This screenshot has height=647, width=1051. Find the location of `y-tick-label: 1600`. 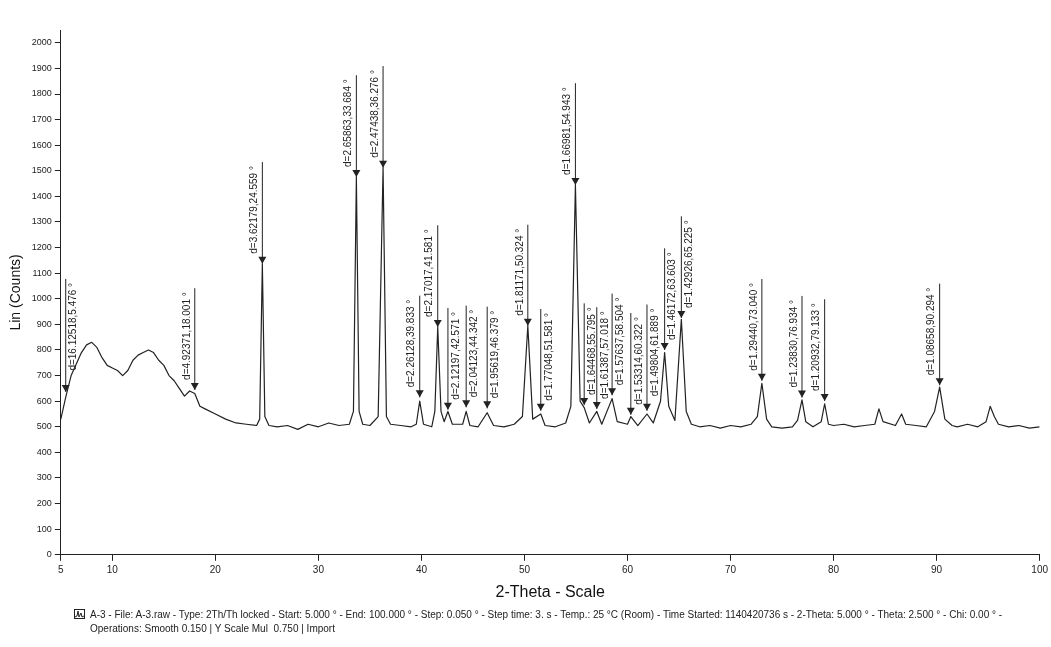

y-tick-label: 1600 is located at coordinates (41, 144).